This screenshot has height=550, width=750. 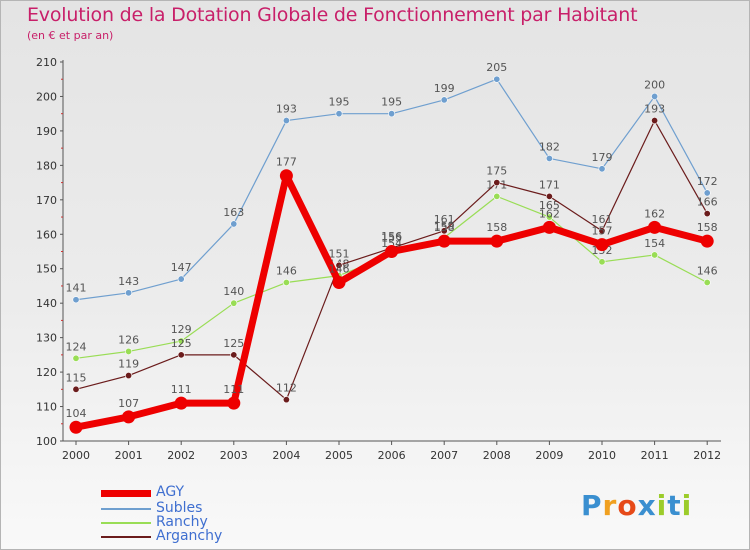 I want to click on x-tick-label: 2005, so click(x=339, y=455).